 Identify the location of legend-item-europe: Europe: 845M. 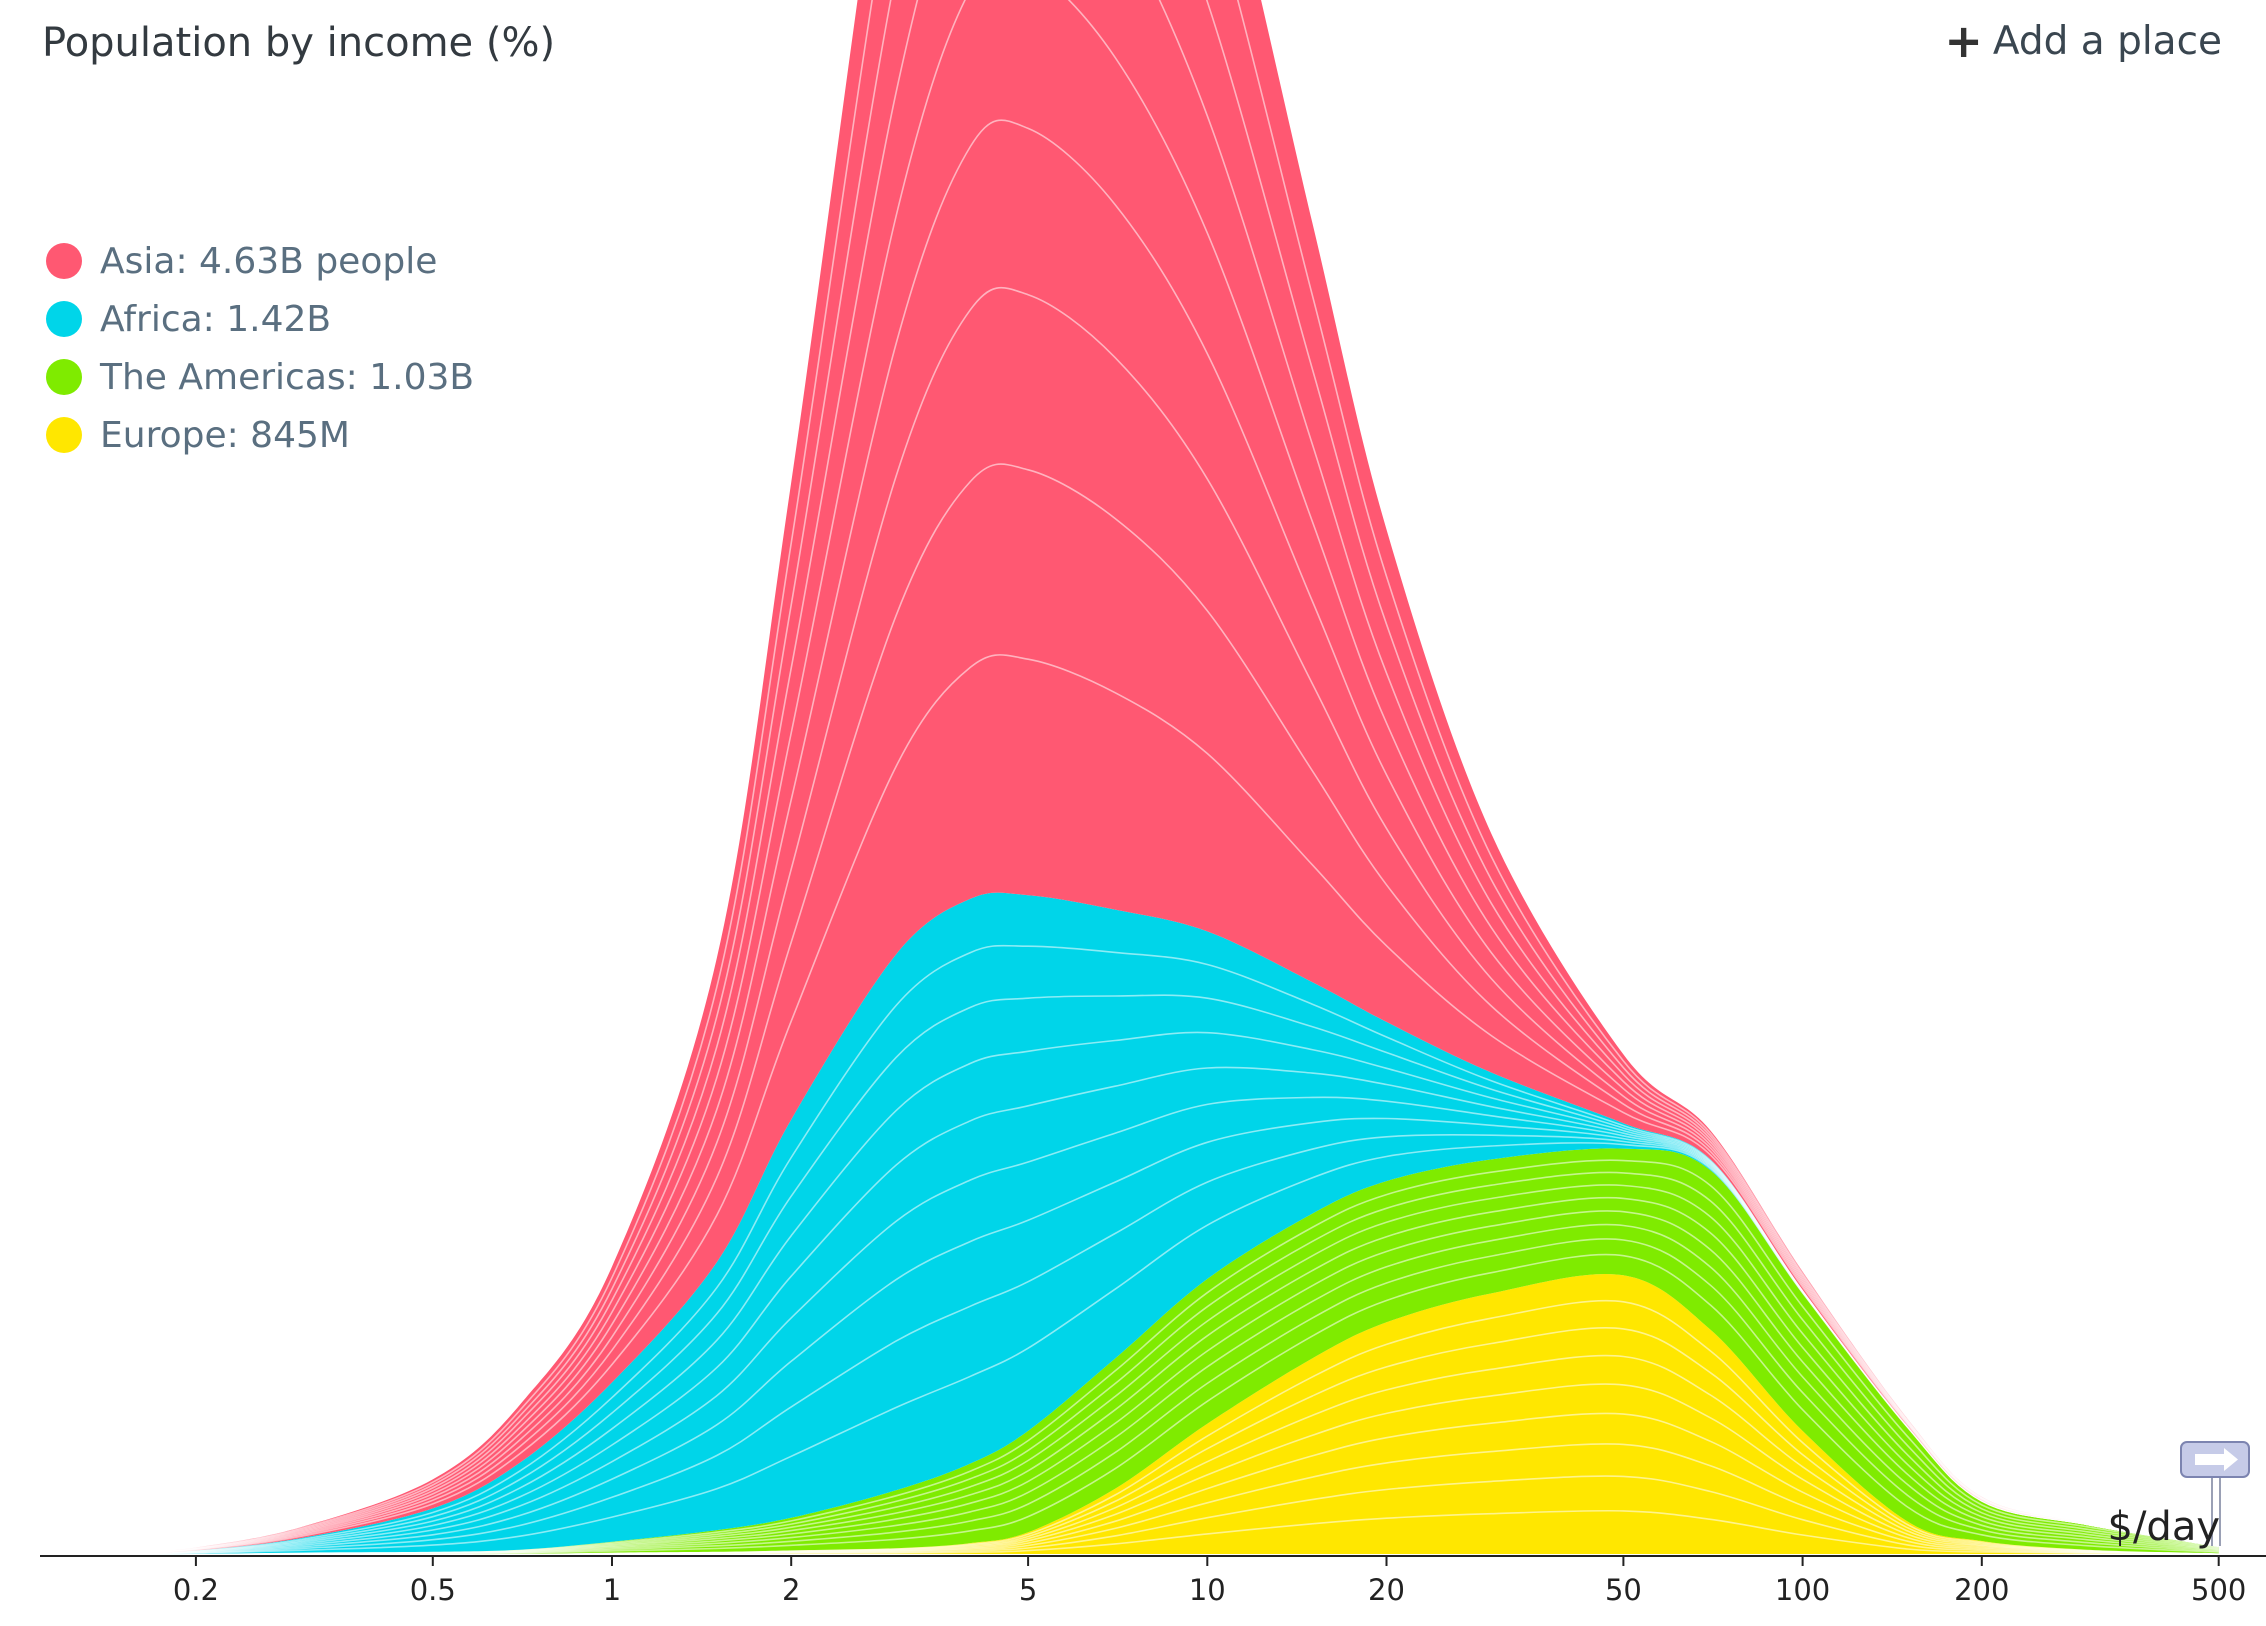
(260, 435).